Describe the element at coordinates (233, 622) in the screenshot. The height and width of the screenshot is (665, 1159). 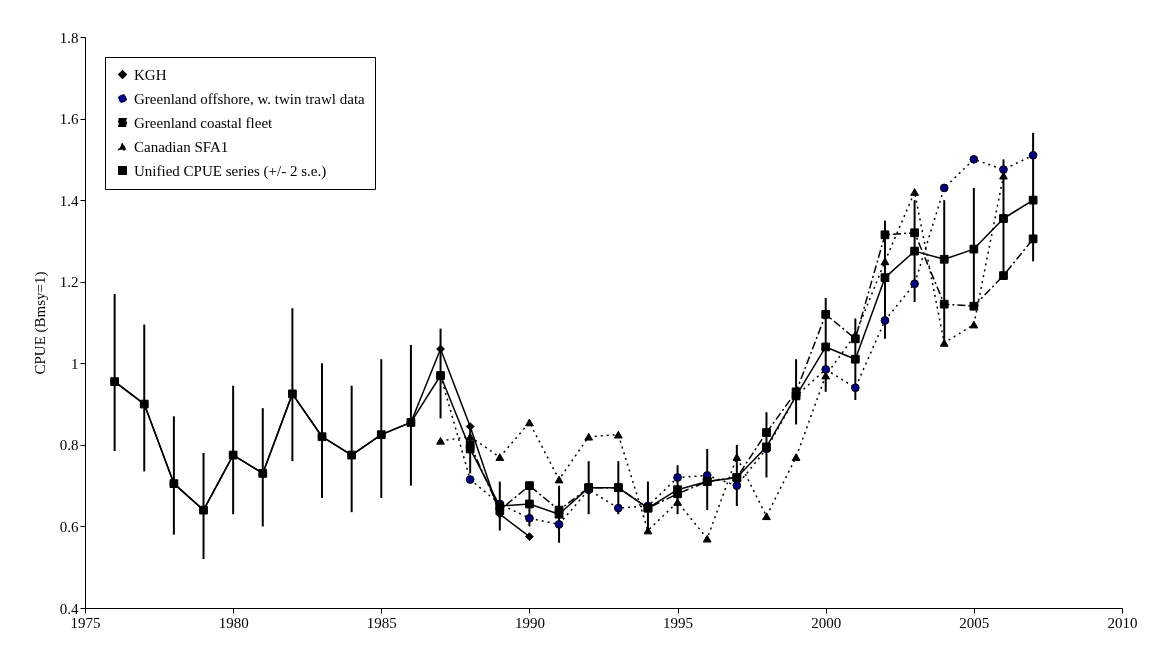
I see `x-tick-label: 1980` at that location.